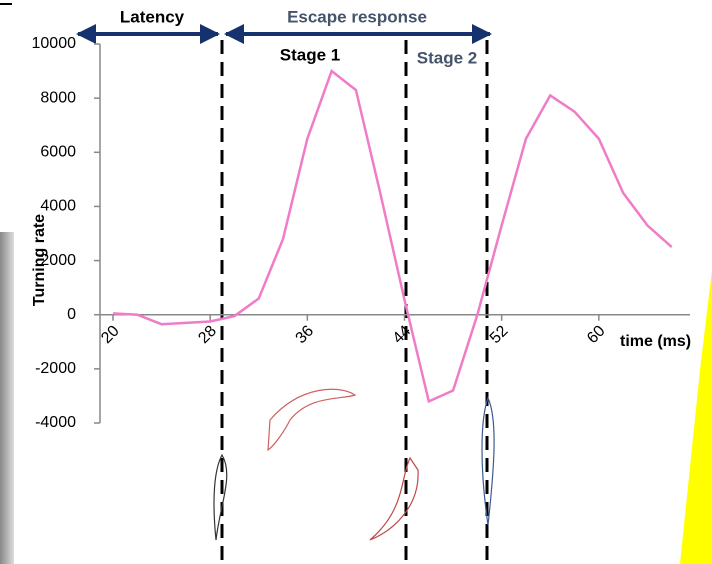 The width and height of the screenshot is (712, 564). What do you see at coordinates (354, 464) in the screenshot?
I see `fish-drawings` at bounding box center [354, 464].